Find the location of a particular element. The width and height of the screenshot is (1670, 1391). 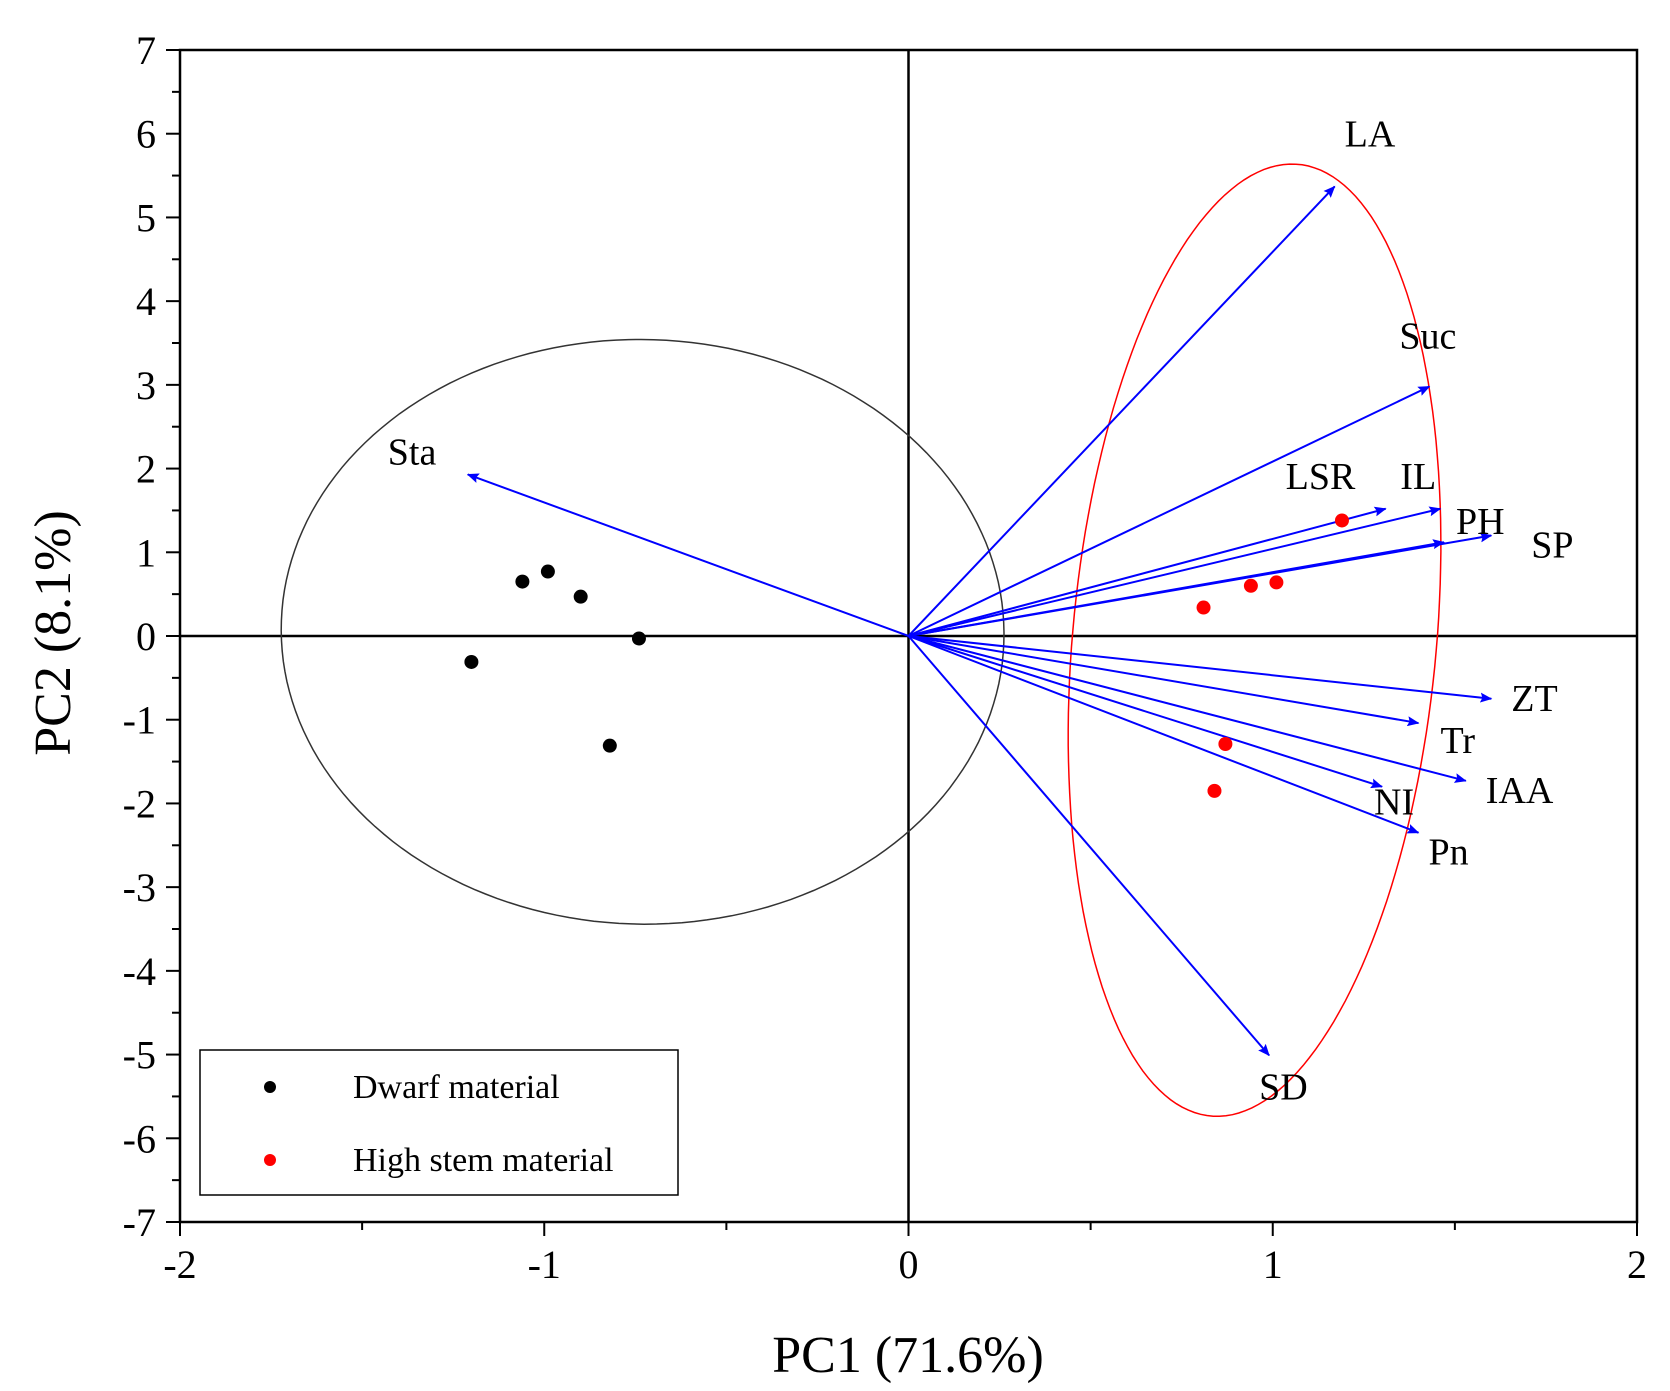

loading-arrow-la is located at coordinates (1121, 411).